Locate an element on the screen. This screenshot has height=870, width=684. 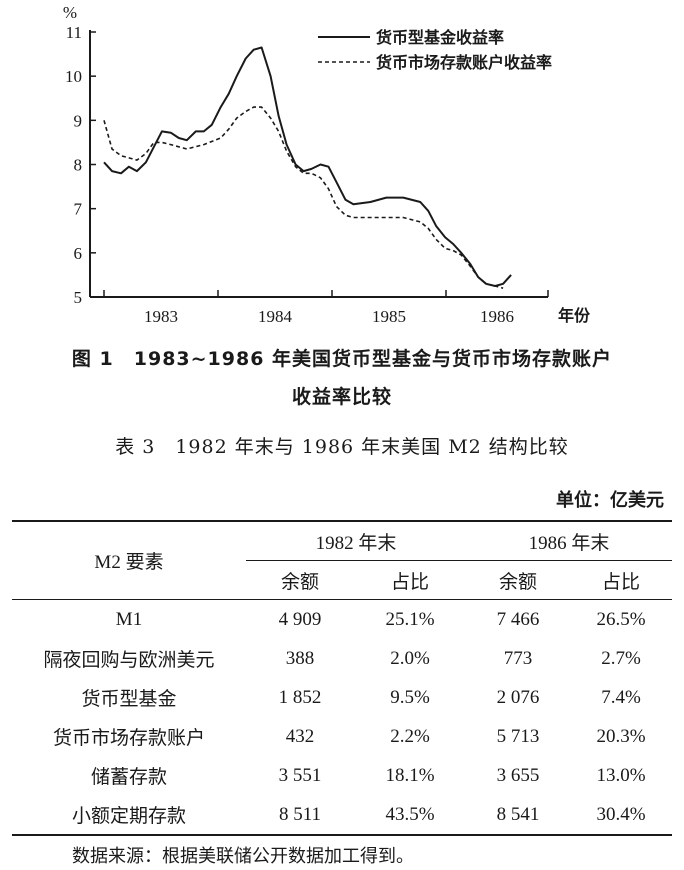
header-1982-amount: 余额 is located at coordinates (300, 580).